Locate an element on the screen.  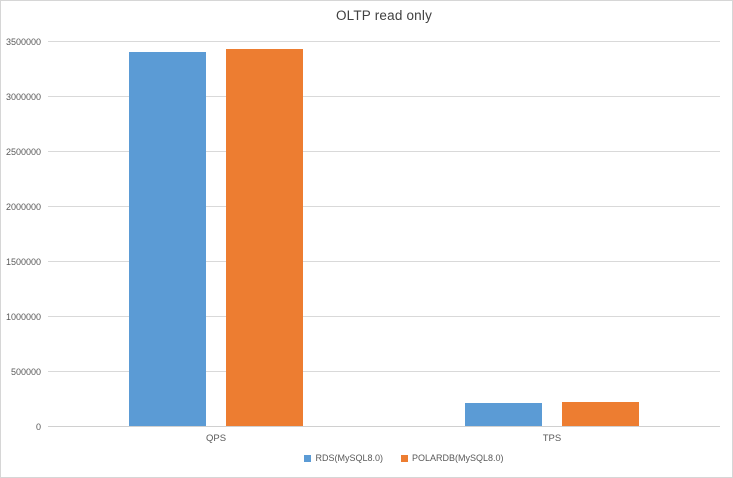
legend-label: POLARDB(MySQL8.0) is located at coordinates (457, 458).